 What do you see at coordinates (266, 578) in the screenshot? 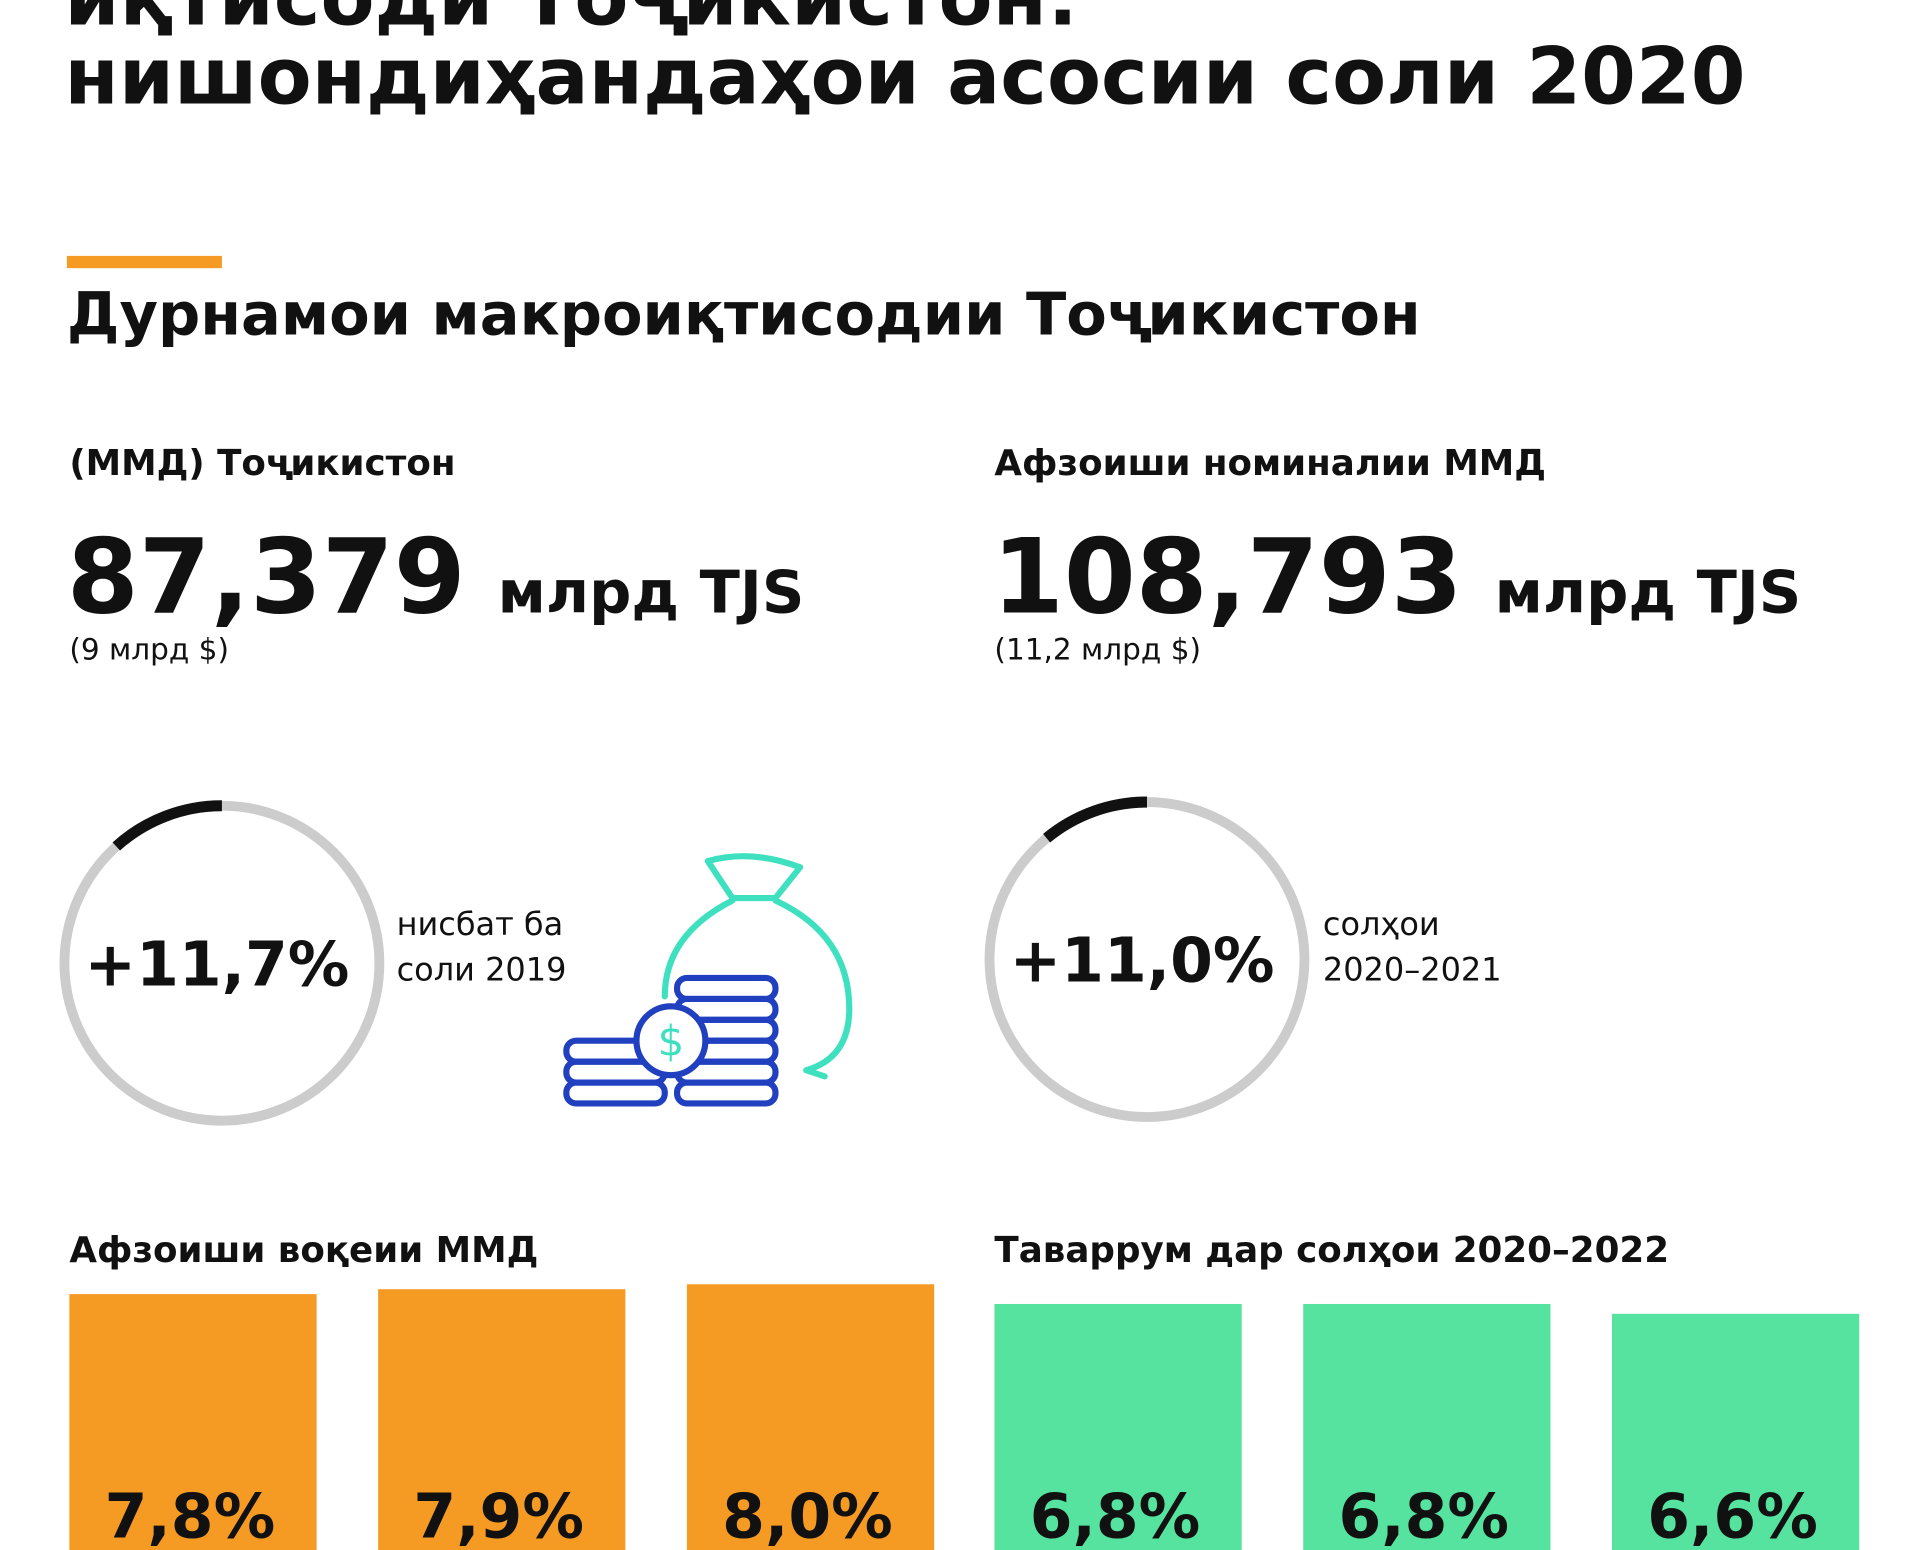
I see `stat-number: 87,379` at bounding box center [266, 578].